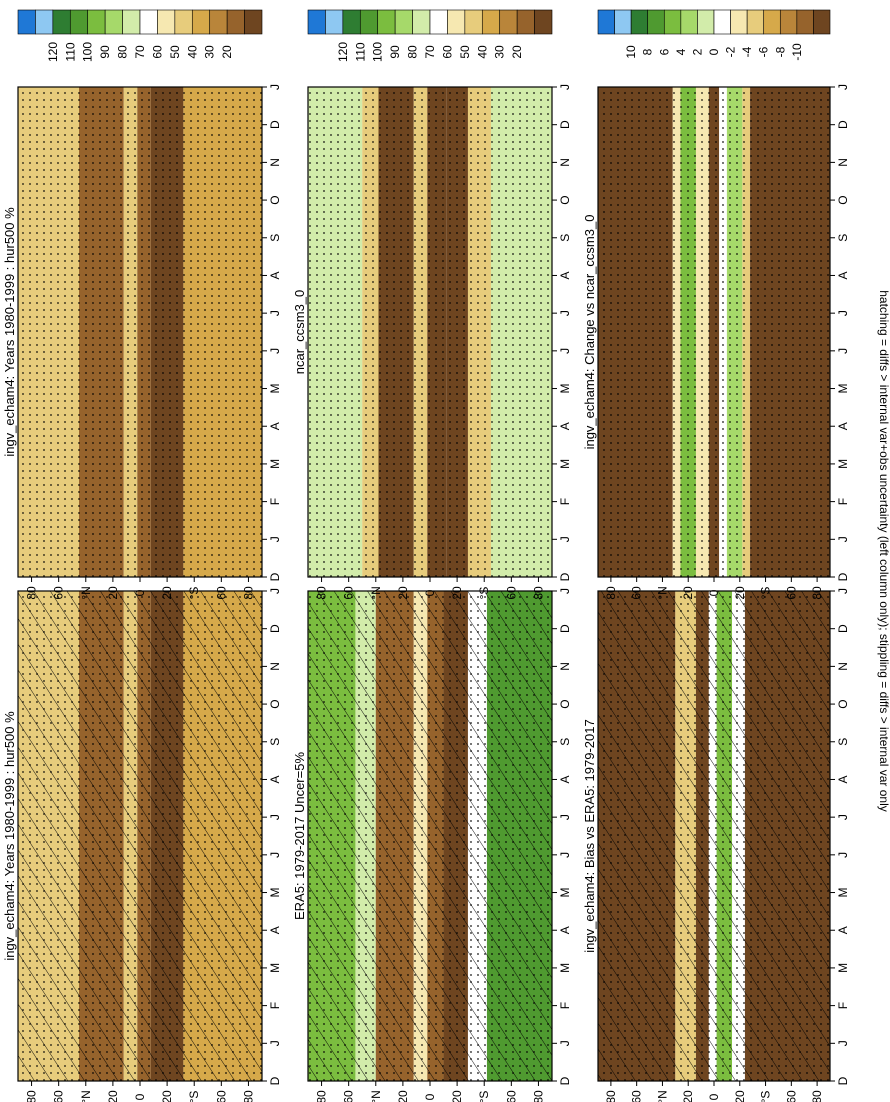 This screenshot has height=1102, width=890. I want to click on panel-title: ncar_ccsm3_0, so click(299, 332).